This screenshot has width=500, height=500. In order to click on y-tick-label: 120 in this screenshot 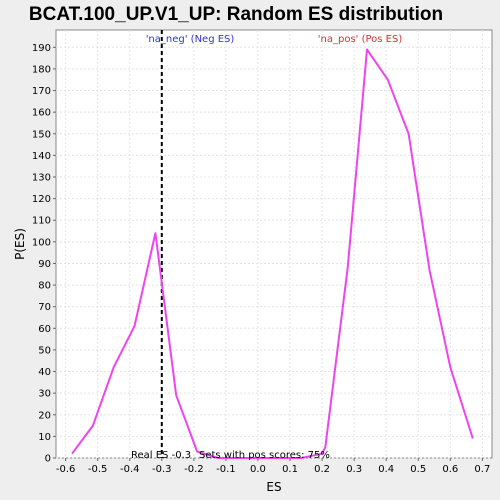, I will do `click(41, 199)`.